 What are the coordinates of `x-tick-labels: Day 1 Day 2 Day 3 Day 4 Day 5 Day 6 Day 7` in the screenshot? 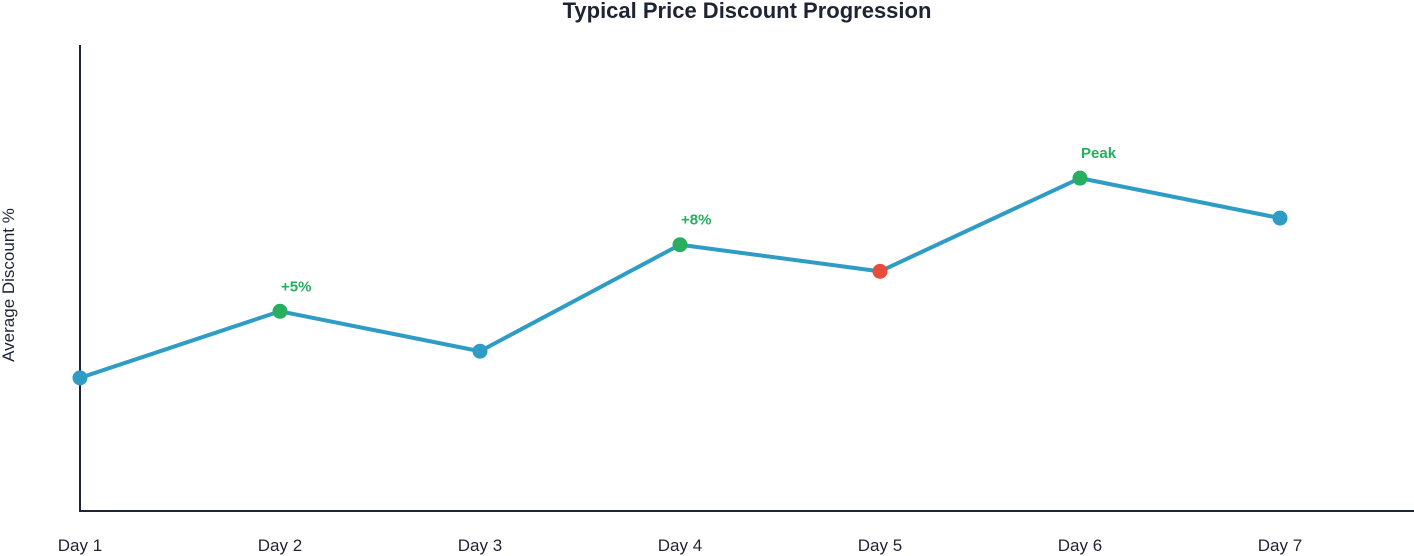 It's located at (680, 545).